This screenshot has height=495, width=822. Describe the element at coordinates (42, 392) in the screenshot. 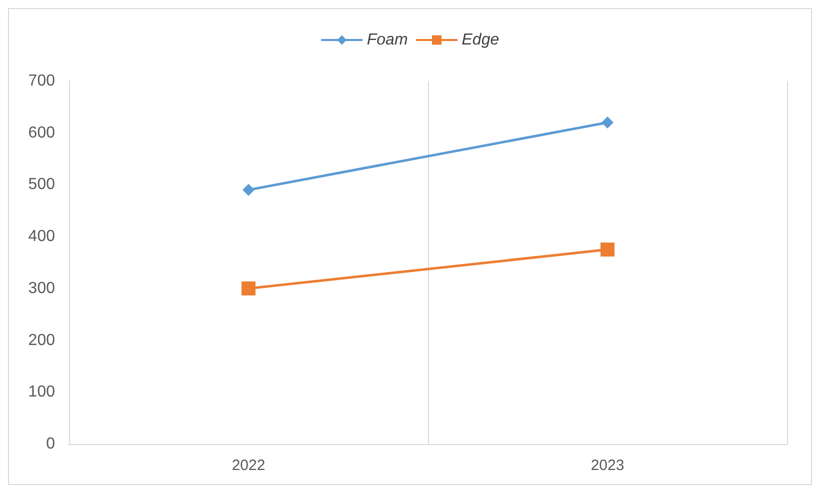

I see `y-tick-label: 100` at that location.